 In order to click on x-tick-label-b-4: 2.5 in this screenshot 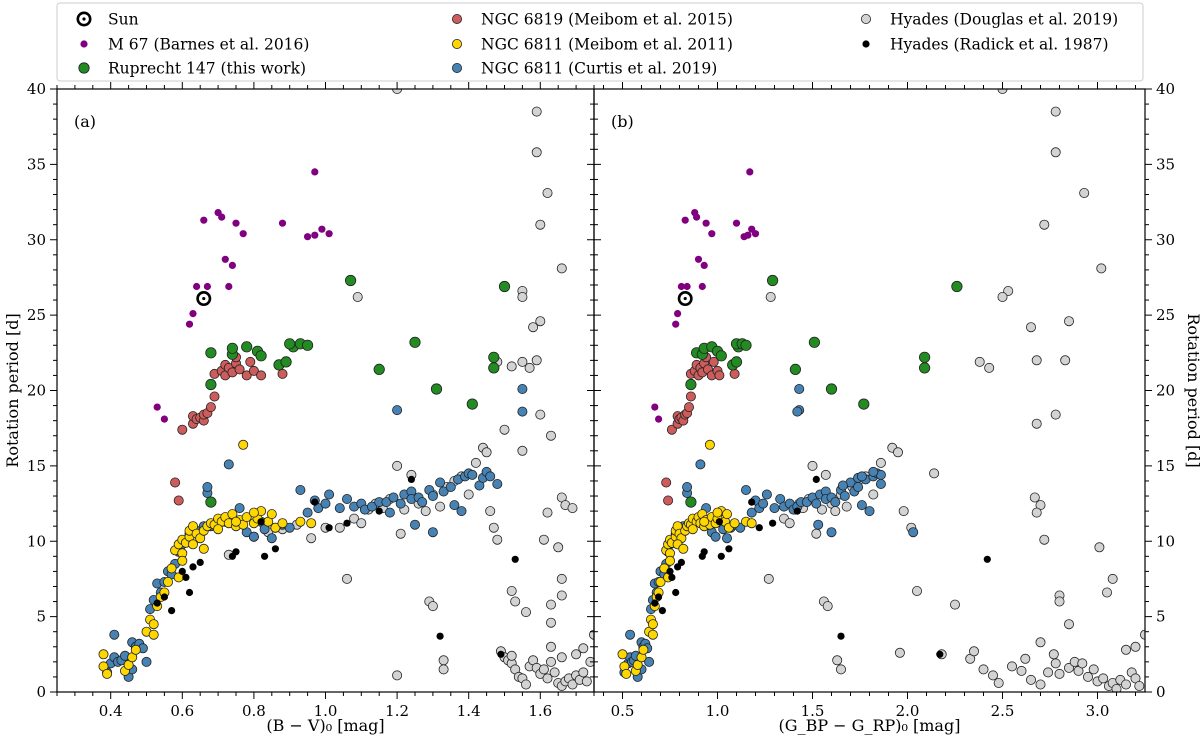, I will do `click(1003, 711)`.